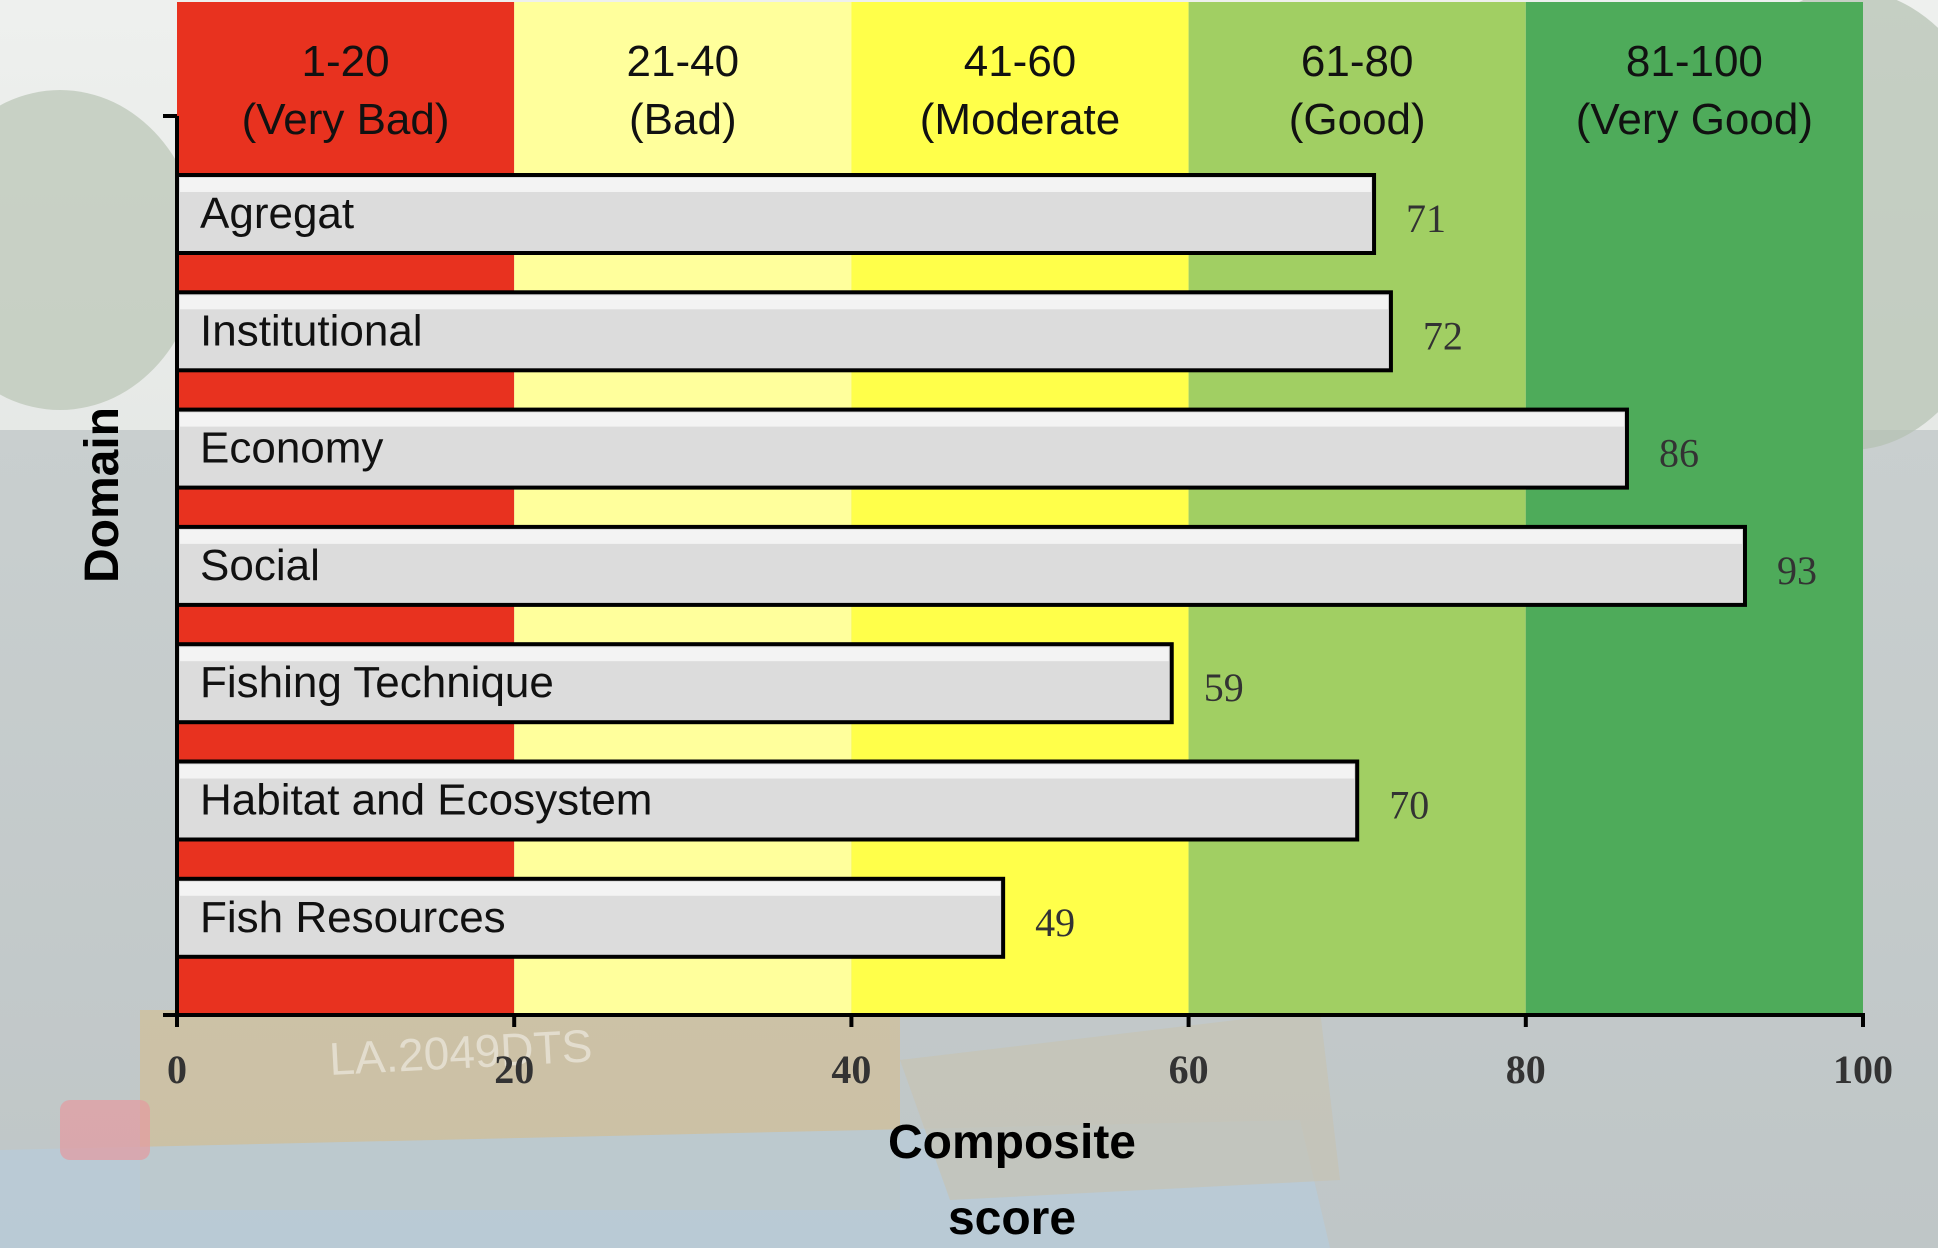  What do you see at coordinates (346, 61) in the screenshot?
I see `band-label-range-1: 1-20` at bounding box center [346, 61].